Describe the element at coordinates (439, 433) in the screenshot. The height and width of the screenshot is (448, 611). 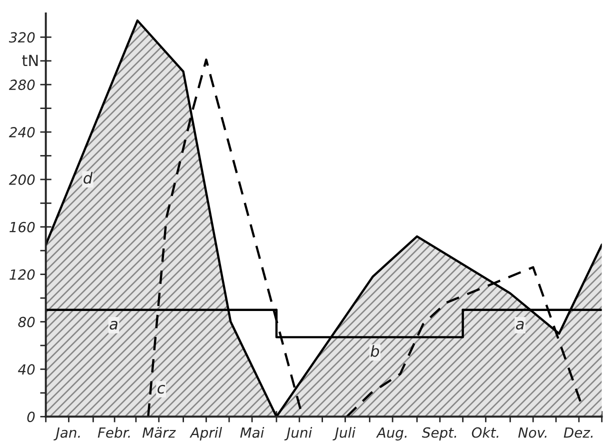
I see `x-tick-label: Sept.` at that location.